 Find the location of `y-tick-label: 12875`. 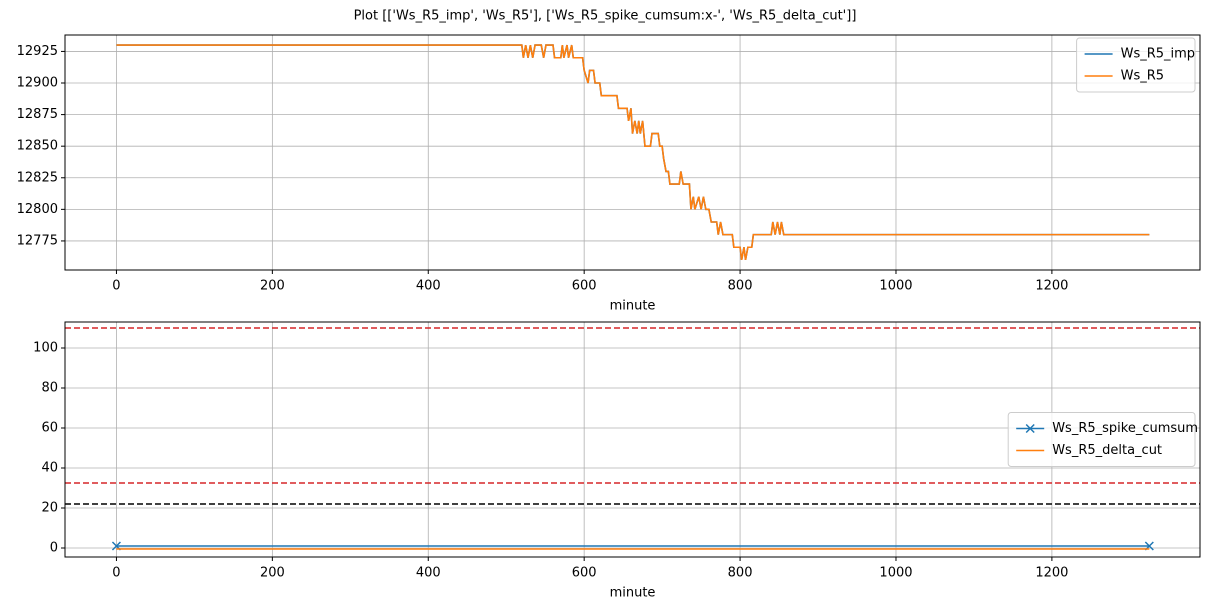

y-tick-label: 12875 is located at coordinates (37, 114).